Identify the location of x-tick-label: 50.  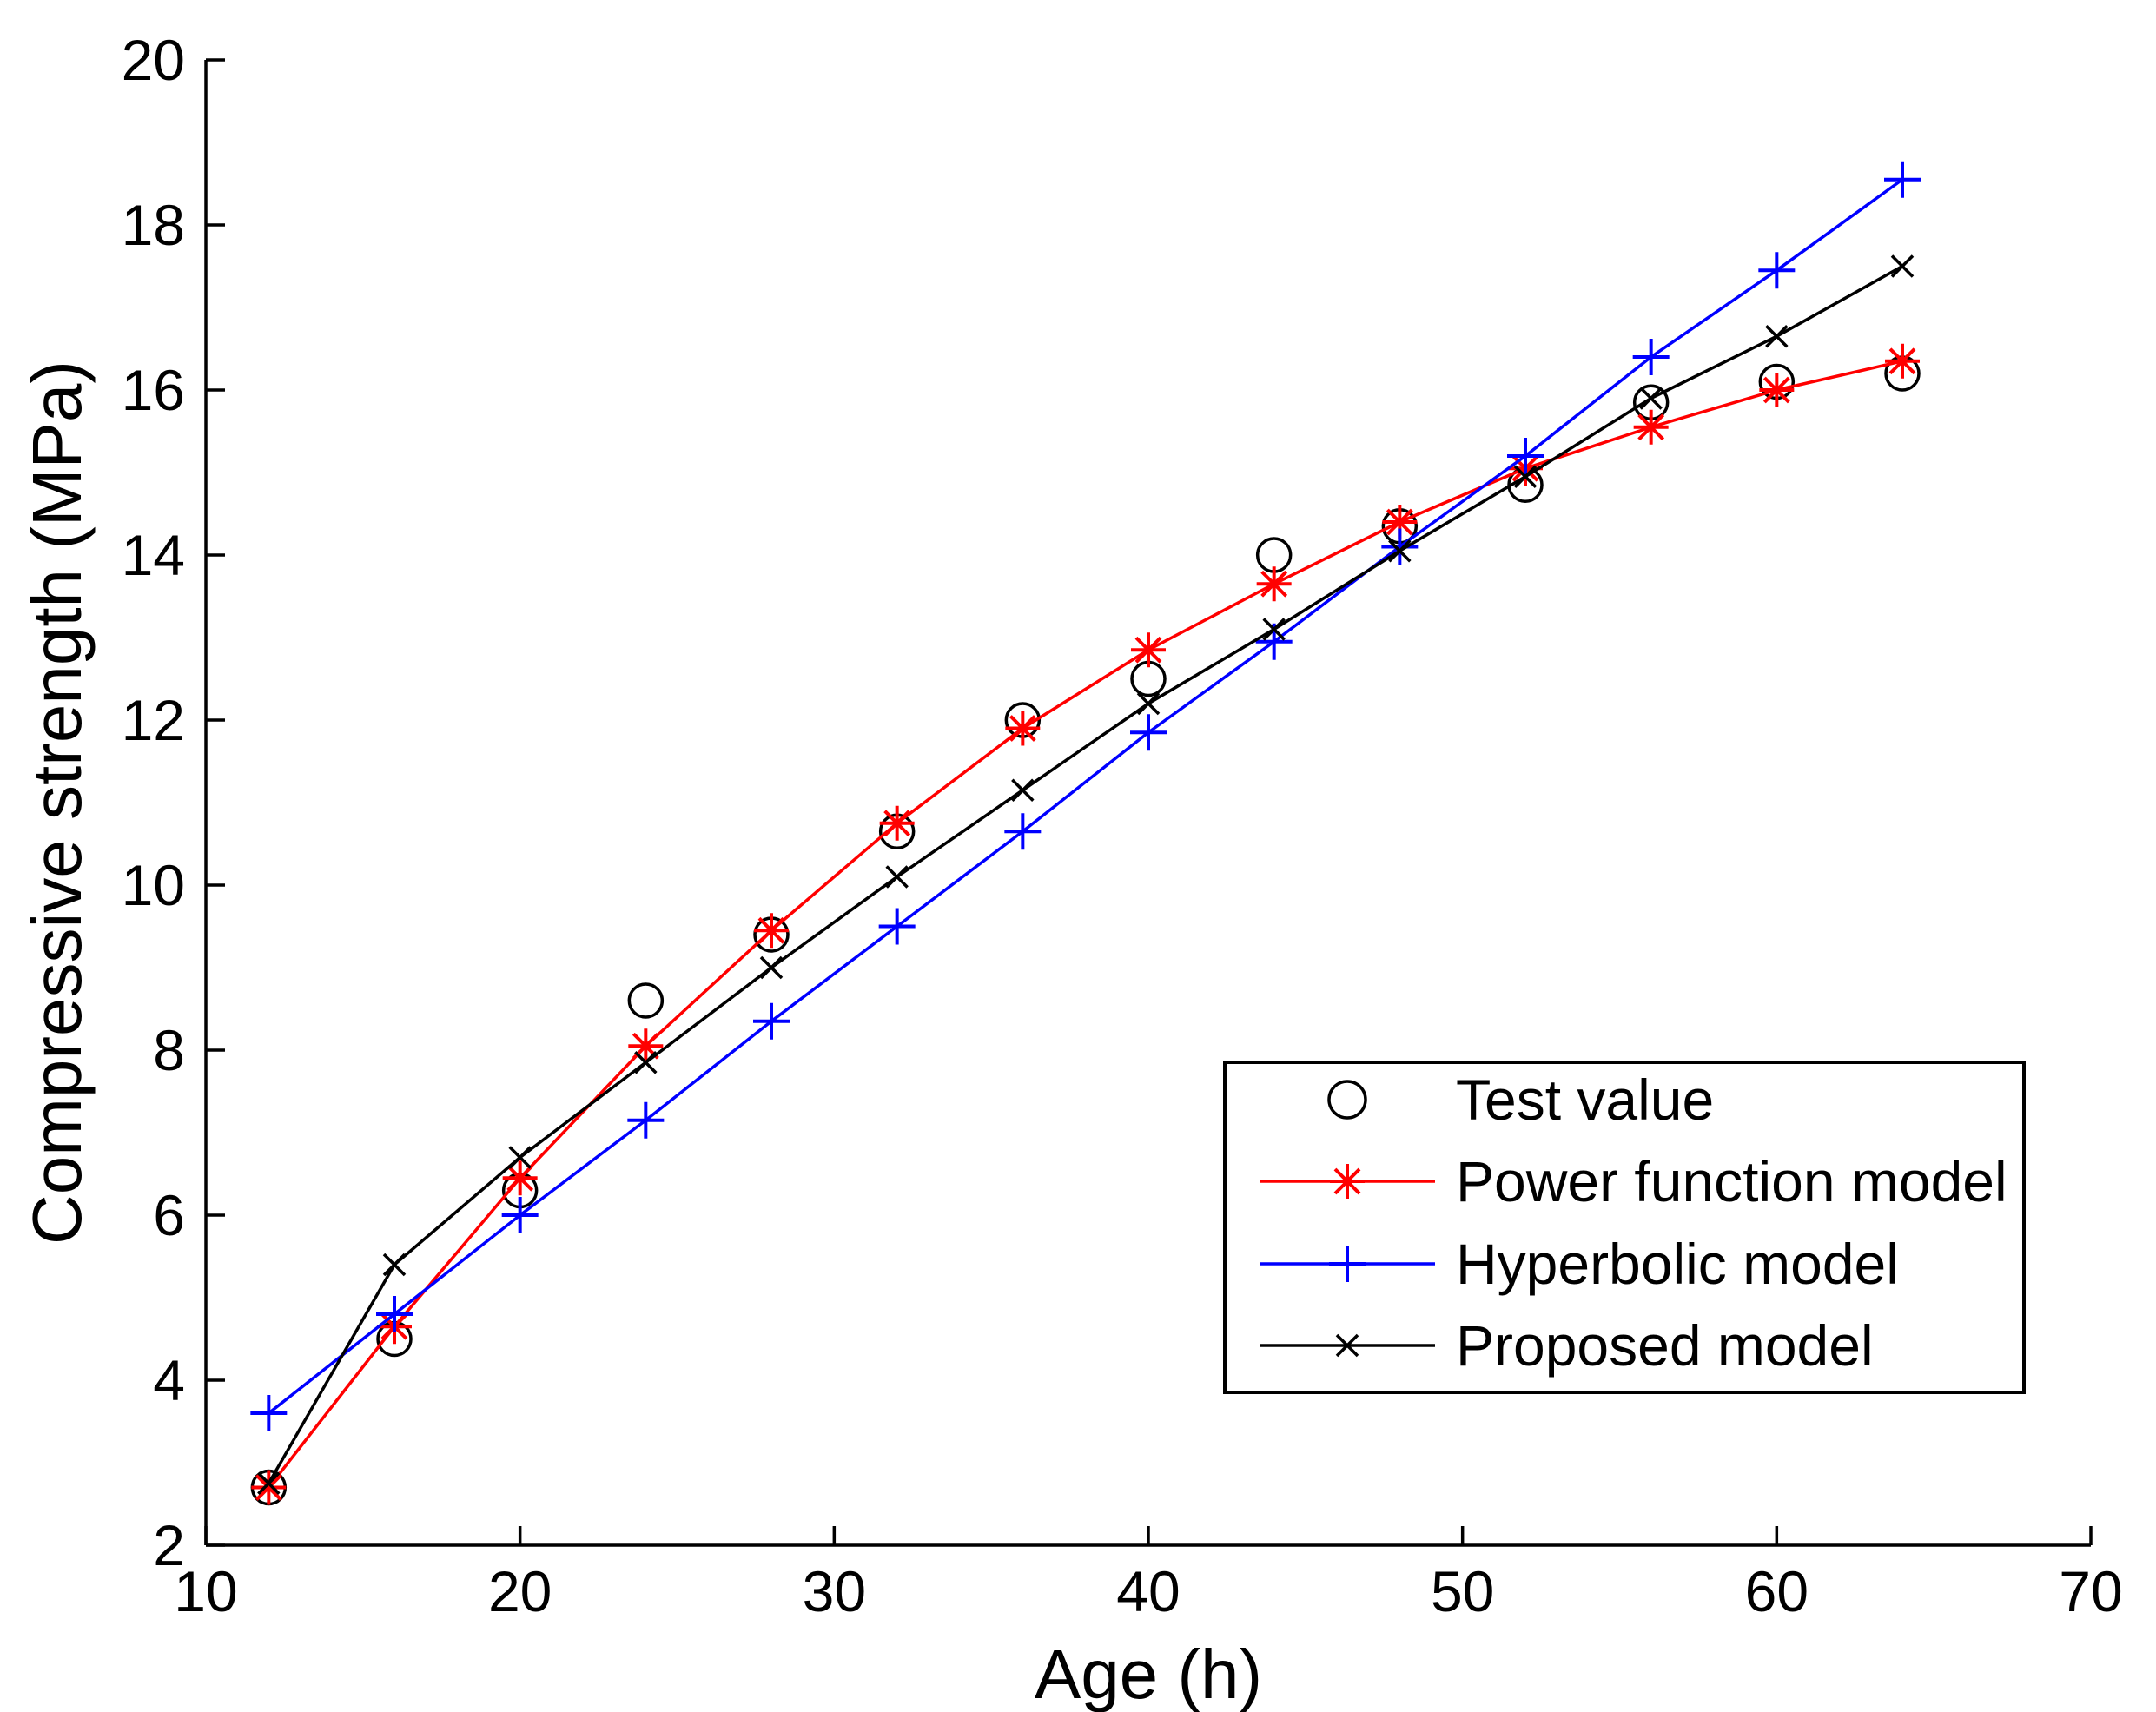
(1462, 1591).